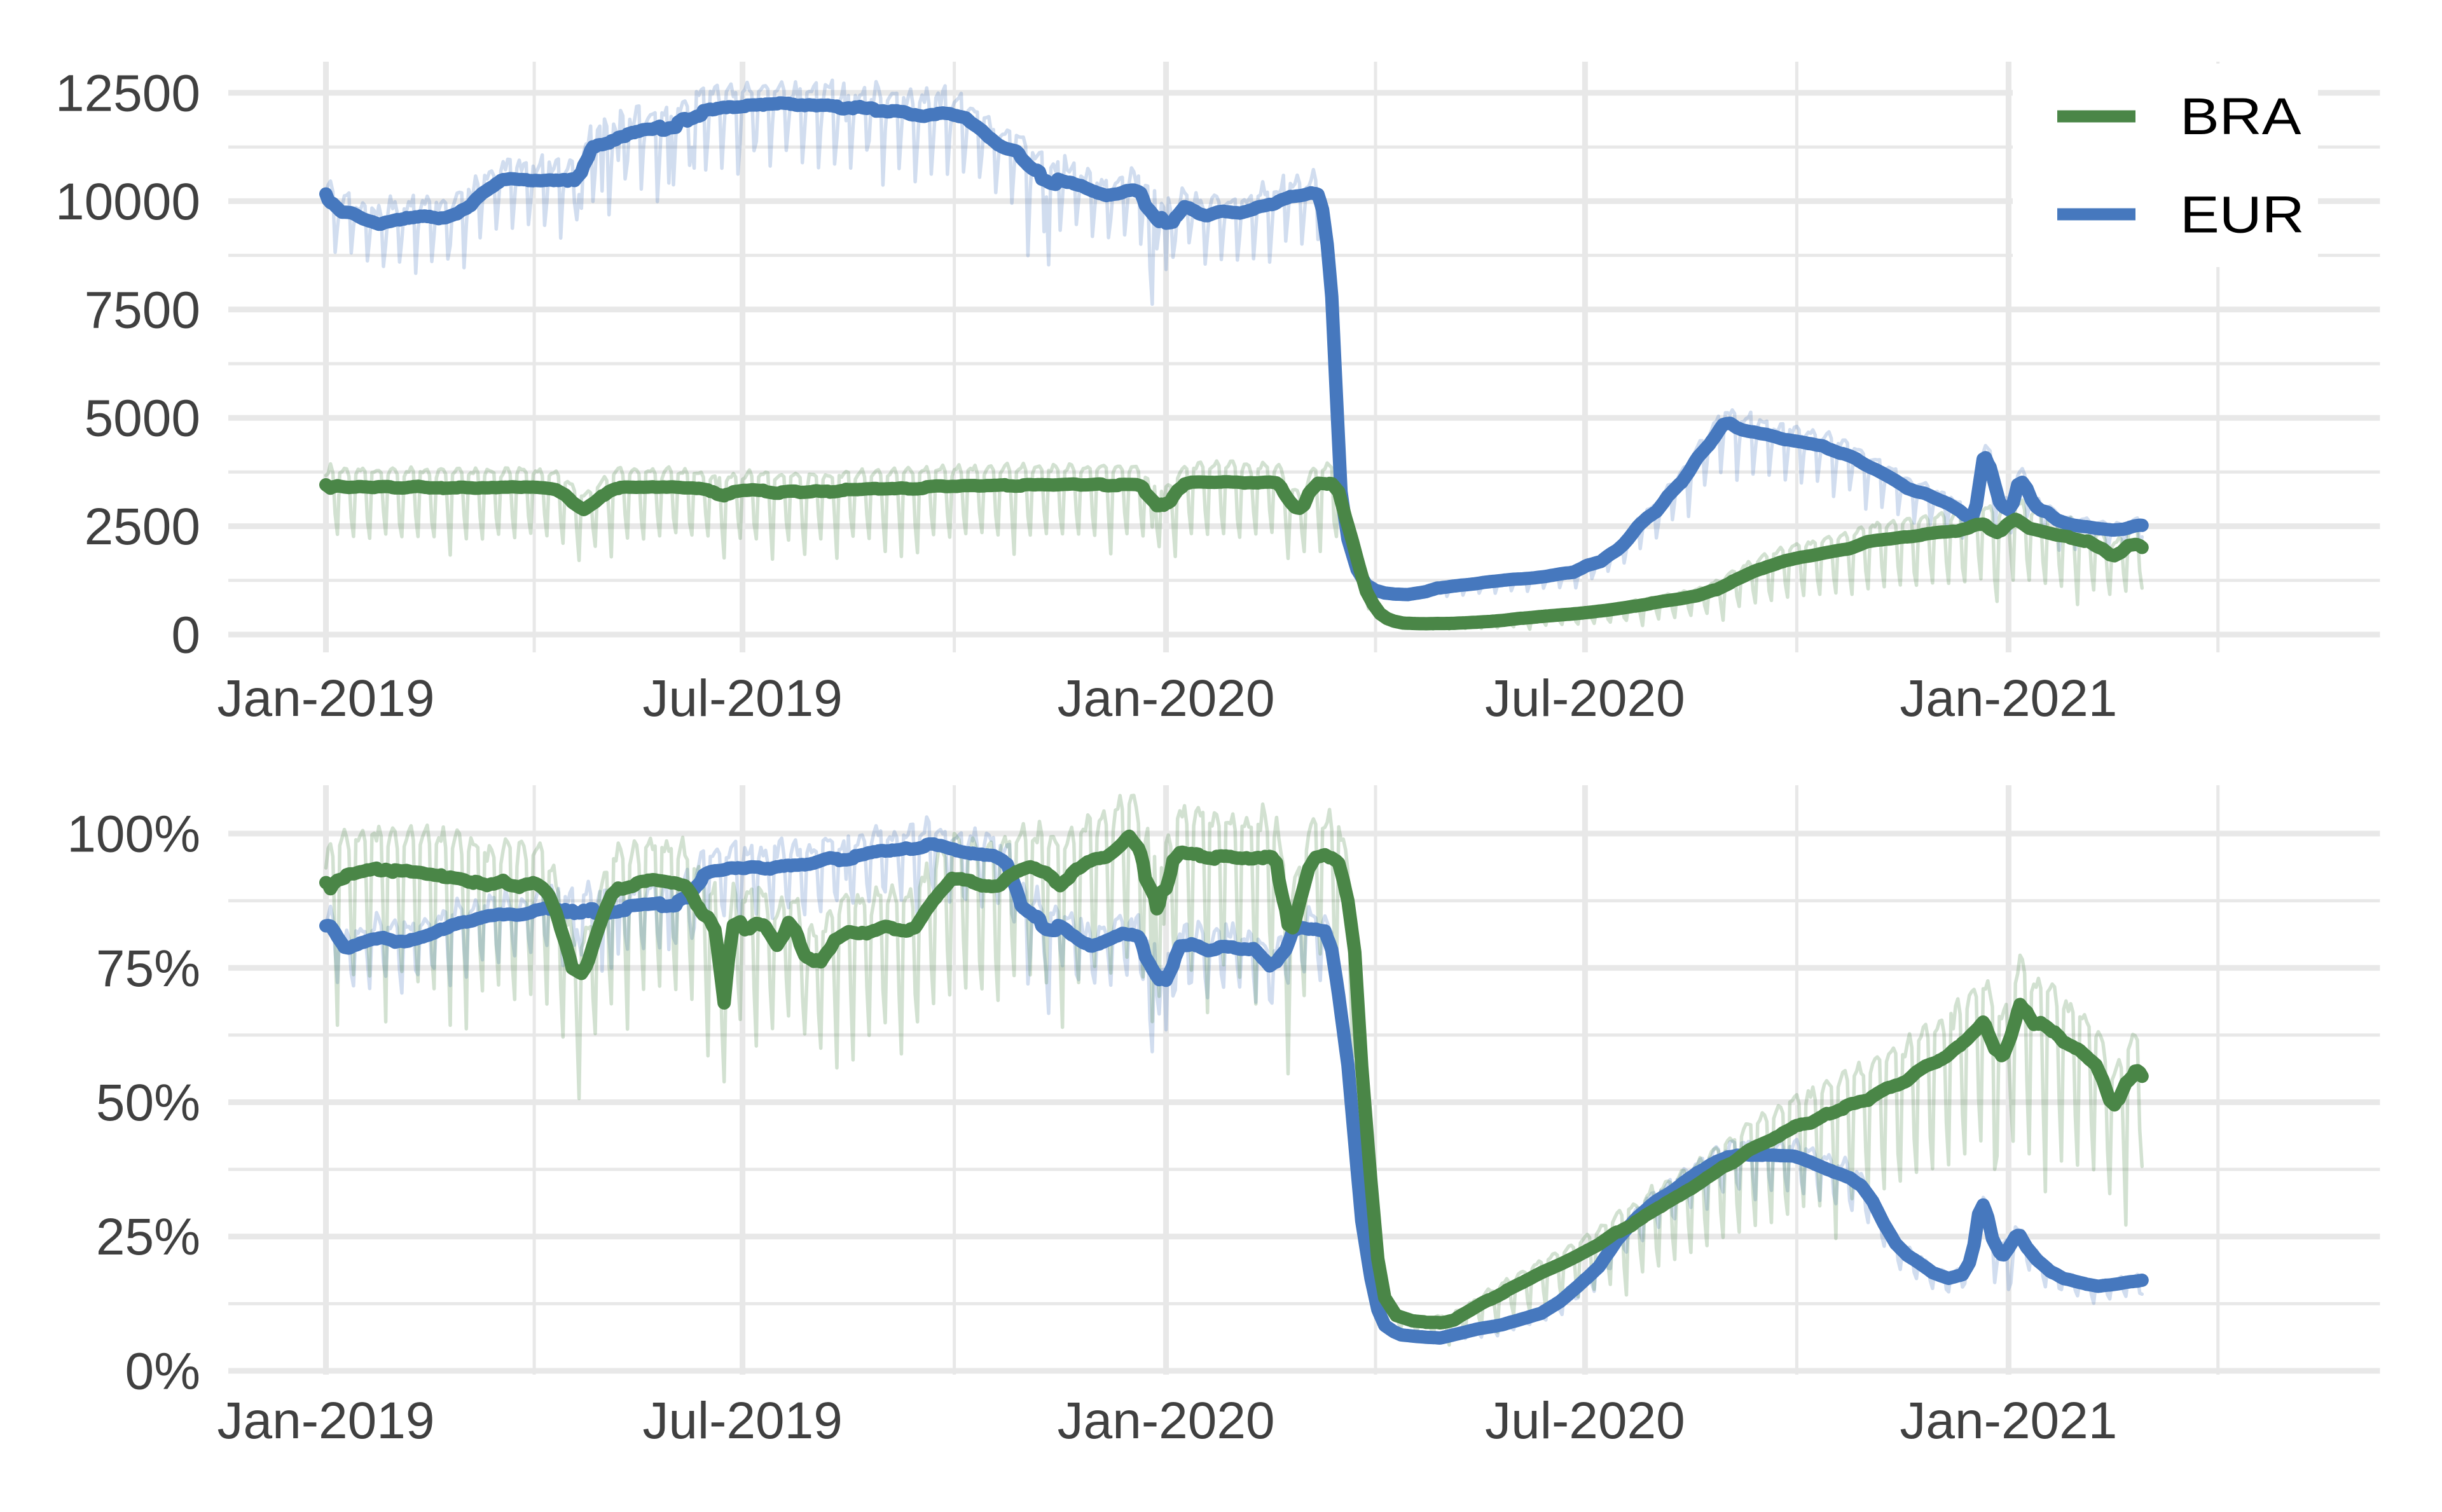  What do you see at coordinates (127, 202) in the screenshot?
I see `svg-text: 10000` at bounding box center [127, 202].